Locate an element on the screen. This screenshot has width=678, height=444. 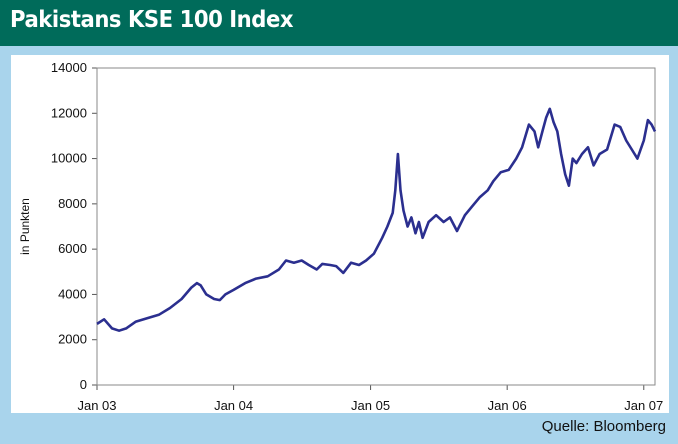
x-tick-label: Jan 05 is located at coordinates (370, 405).